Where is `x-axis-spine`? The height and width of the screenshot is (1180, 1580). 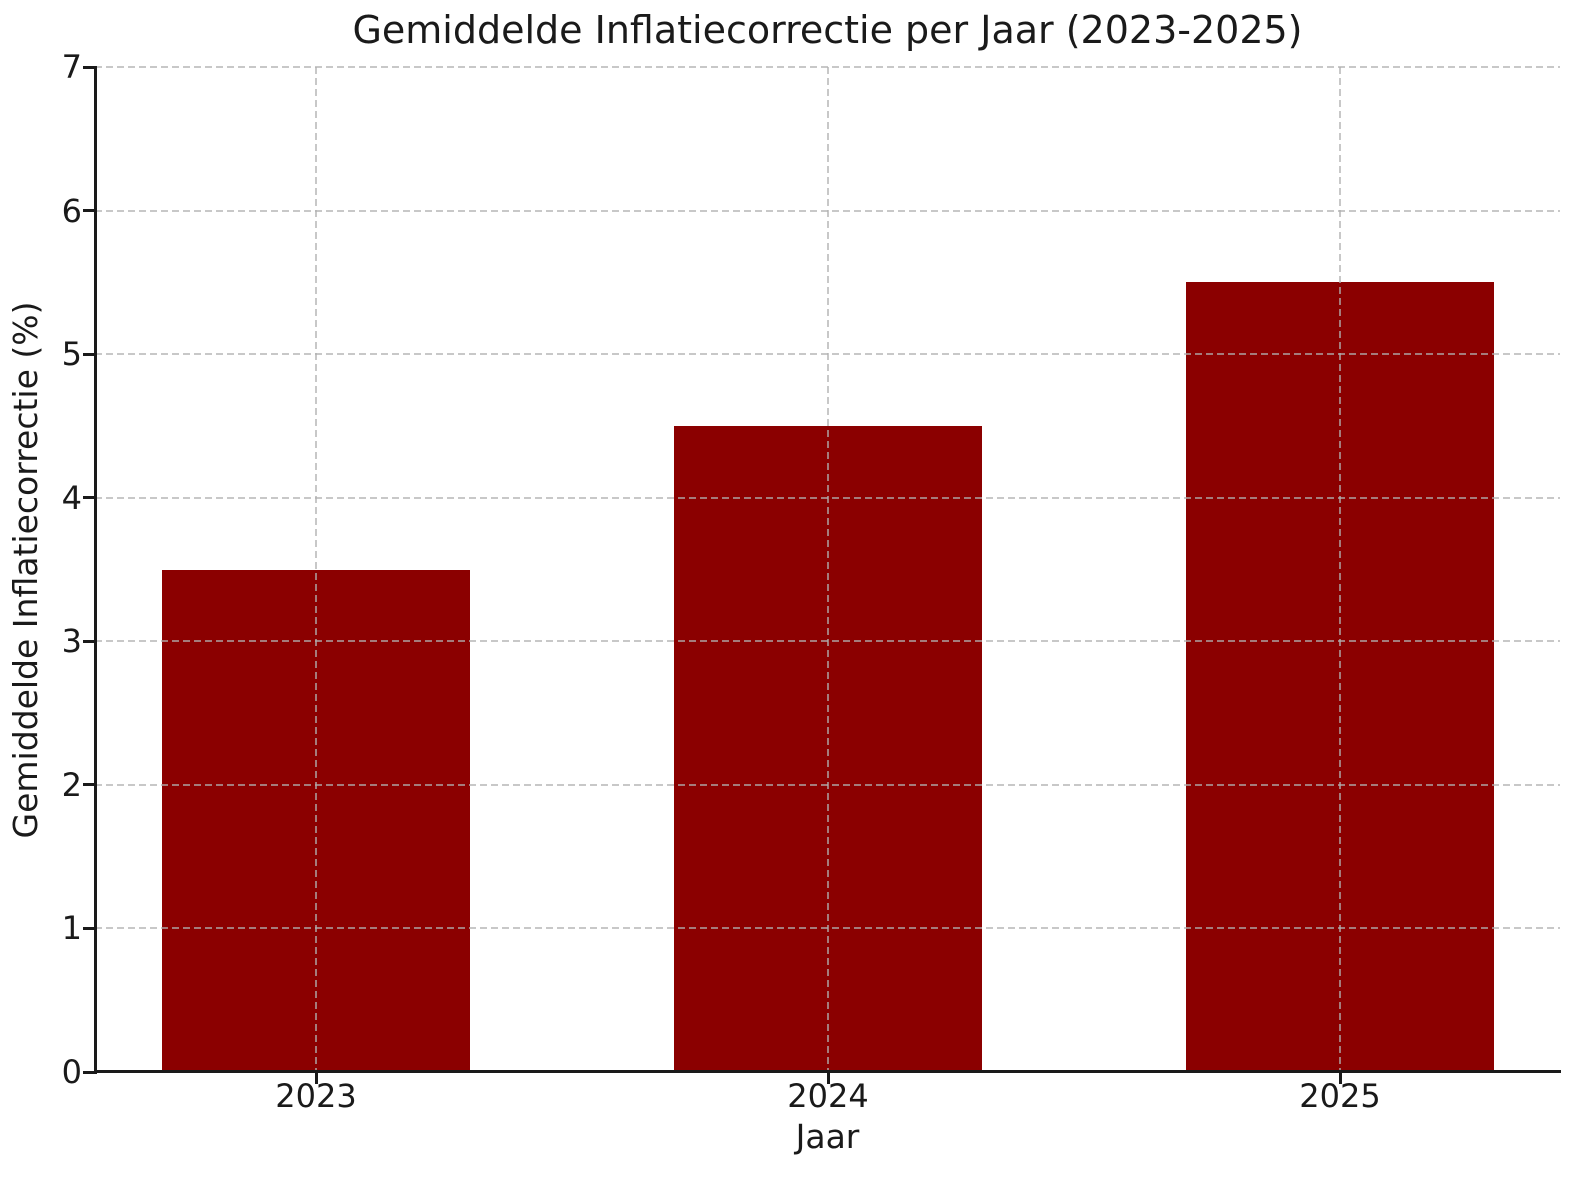
x-axis-spine is located at coordinates (827, 1071).